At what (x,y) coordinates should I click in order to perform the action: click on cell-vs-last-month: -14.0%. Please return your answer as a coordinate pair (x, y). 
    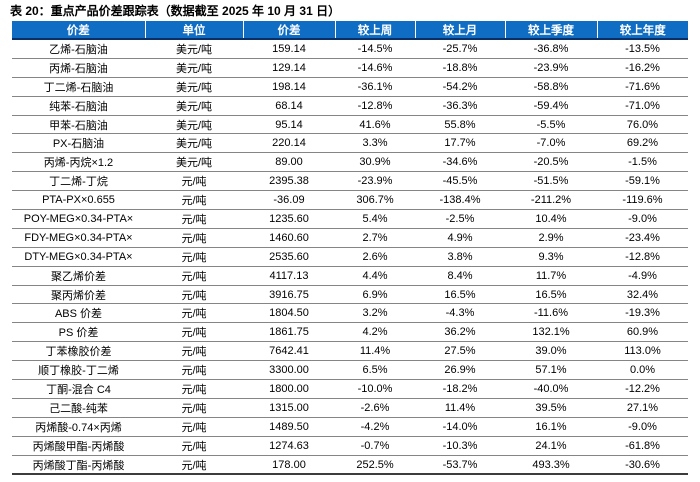
    Looking at the image, I should click on (460, 427).